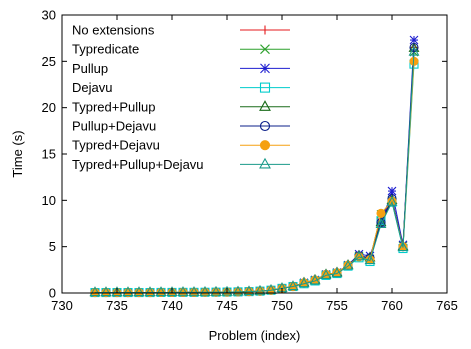 The height and width of the screenshot is (349, 471). I want to click on x-tick-label: 745, so click(227, 305).